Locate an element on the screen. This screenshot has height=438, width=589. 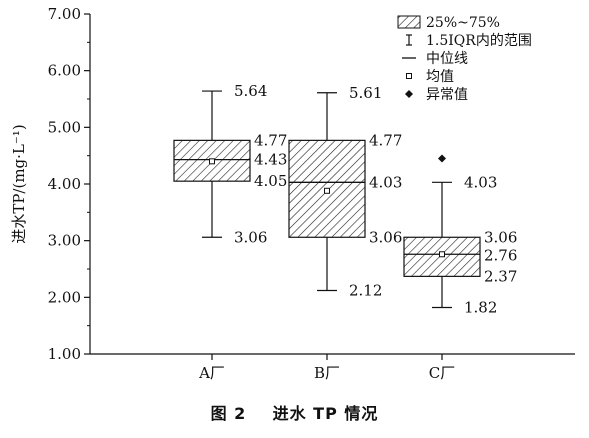
label-q1: 2.37 is located at coordinates (500, 276).